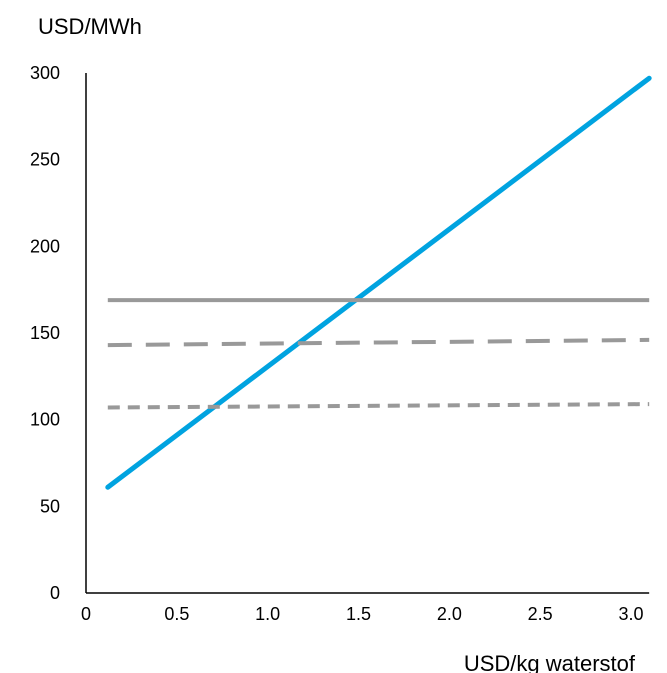  Describe the element at coordinates (267, 614) in the screenshot. I see `x-tick-label: 1.0` at that location.